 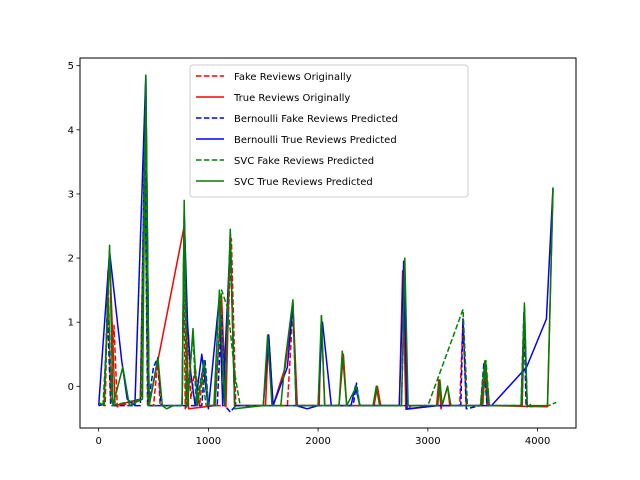 What do you see at coordinates (537, 441) in the screenshot?
I see `x-tick-label-4: 4000` at bounding box center [537, 441].